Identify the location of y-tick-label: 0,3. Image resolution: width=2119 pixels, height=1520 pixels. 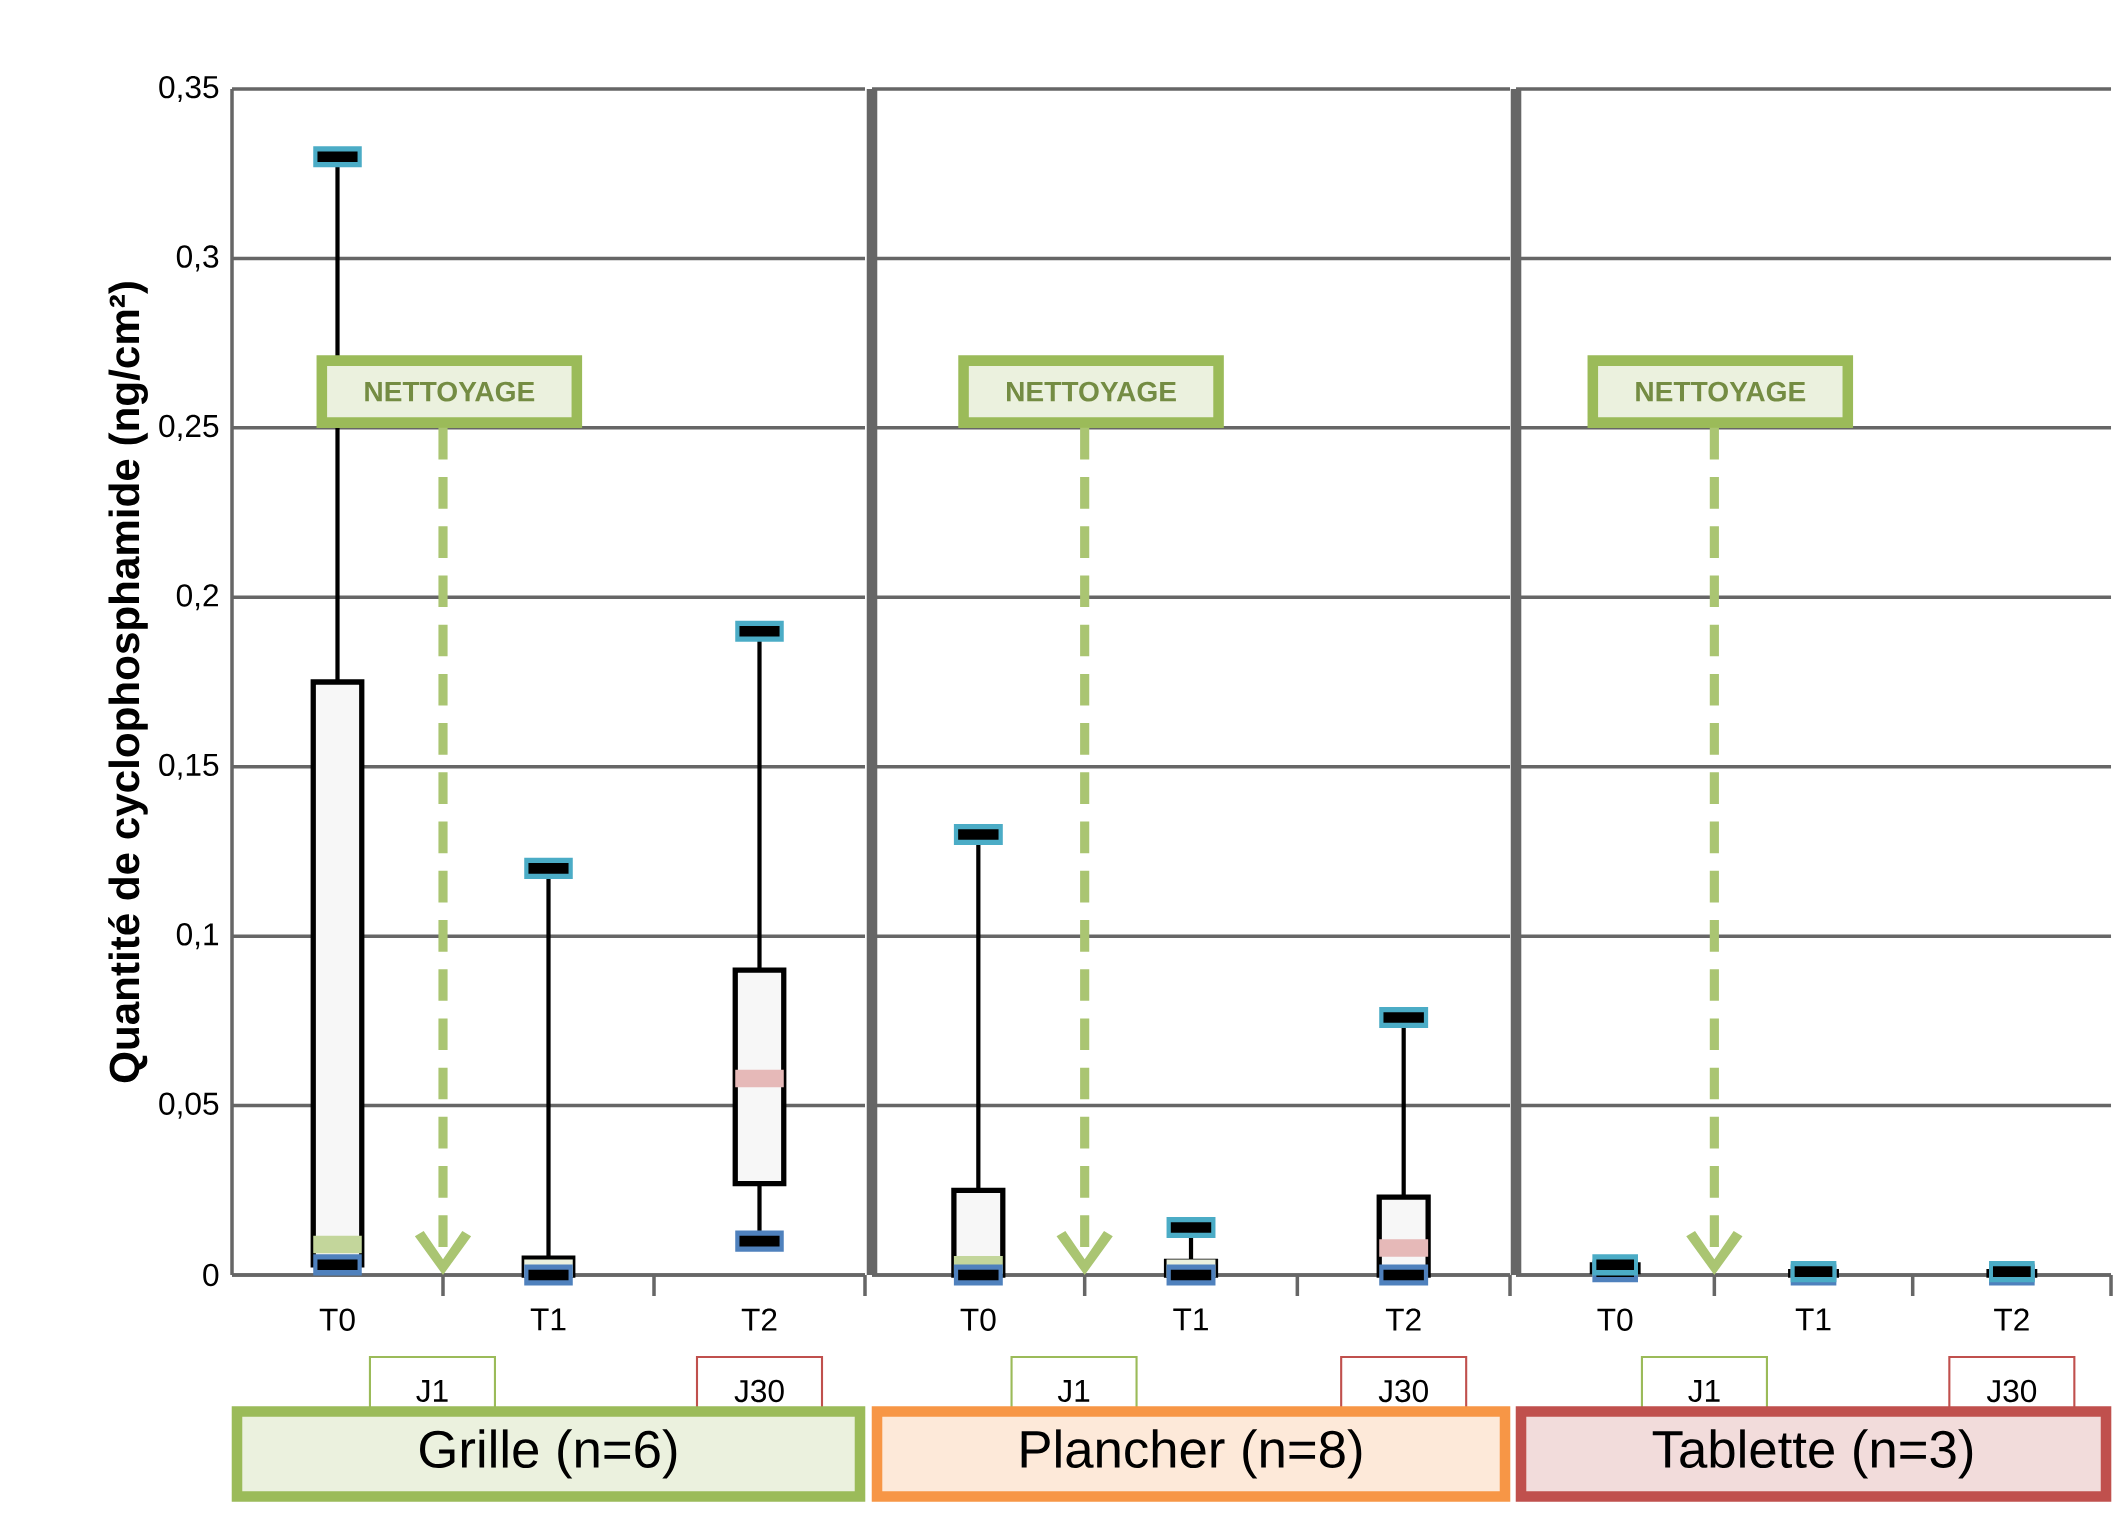
(197, 258).